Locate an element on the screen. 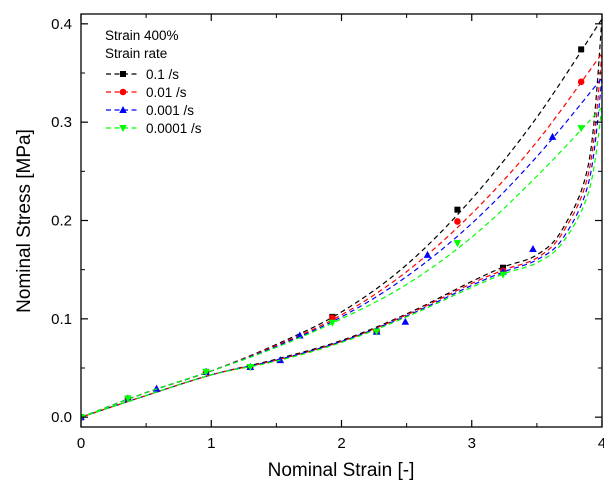 The height and width of the screenshot is (486, 604). y-axis-title: Nominal Stress [MPa] is located at coordinates (24, 221).